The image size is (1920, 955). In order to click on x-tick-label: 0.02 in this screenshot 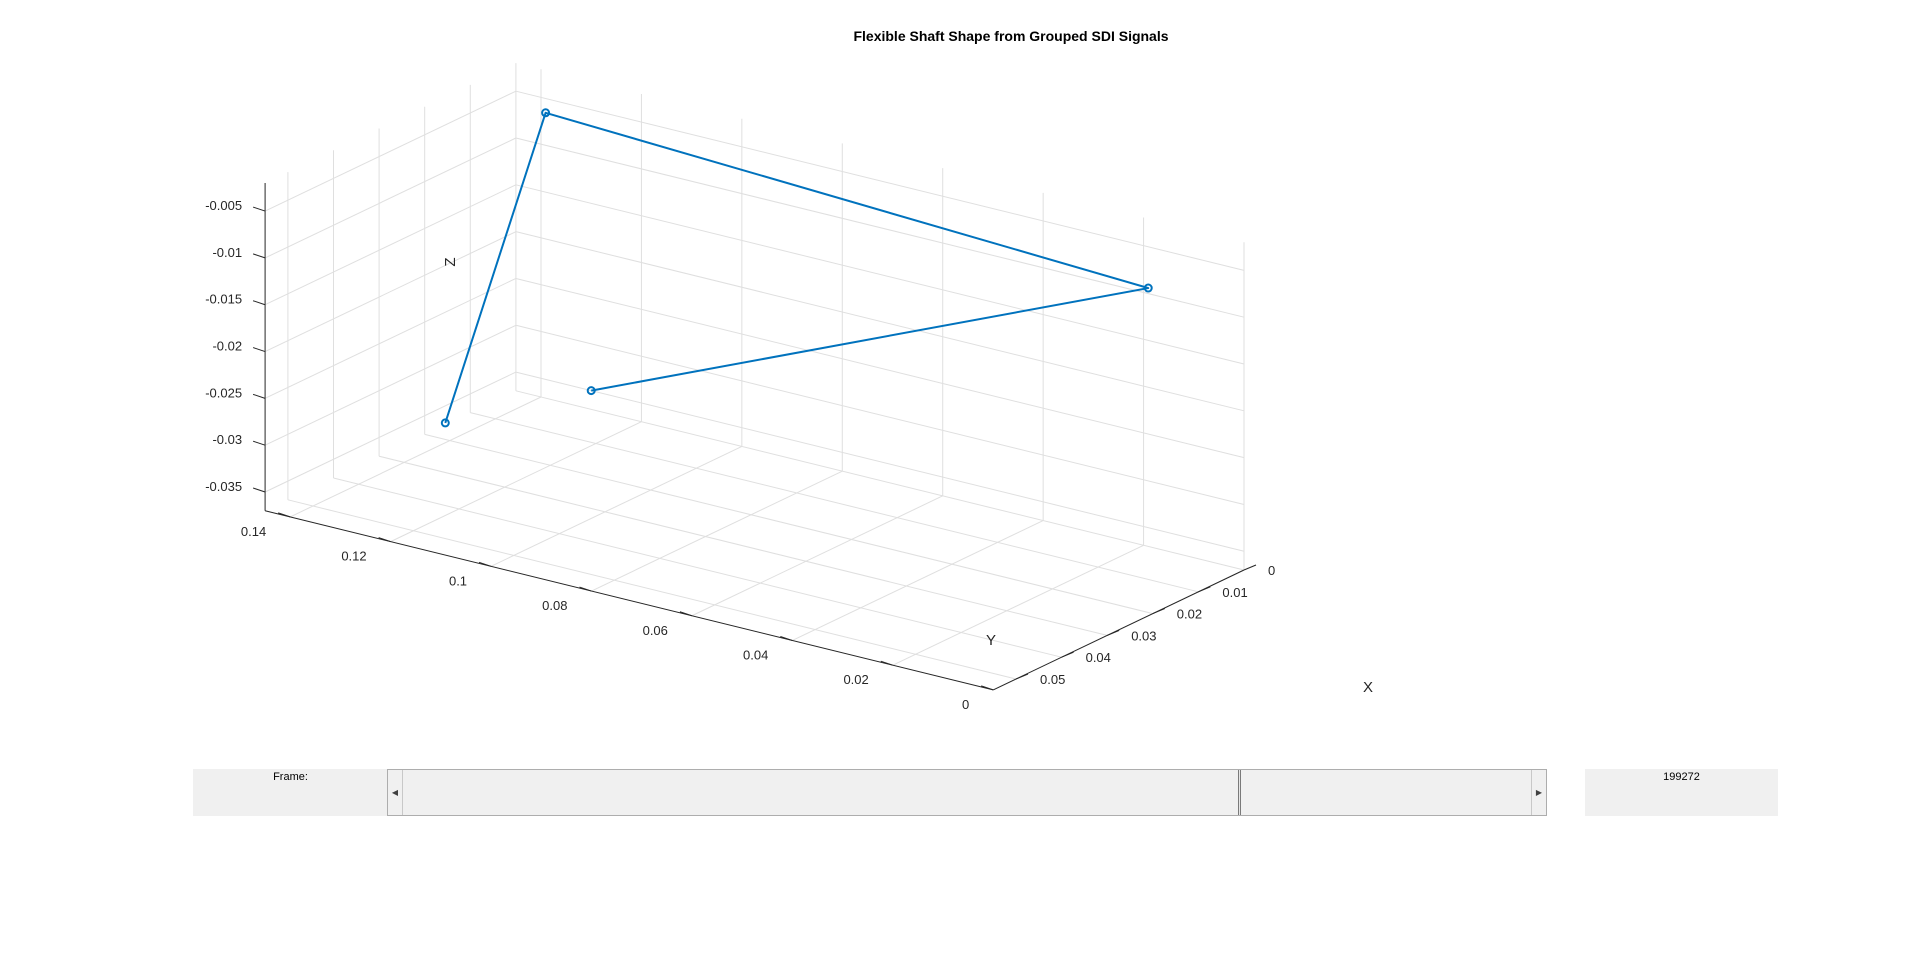, I will do `click(1189, 614)`.